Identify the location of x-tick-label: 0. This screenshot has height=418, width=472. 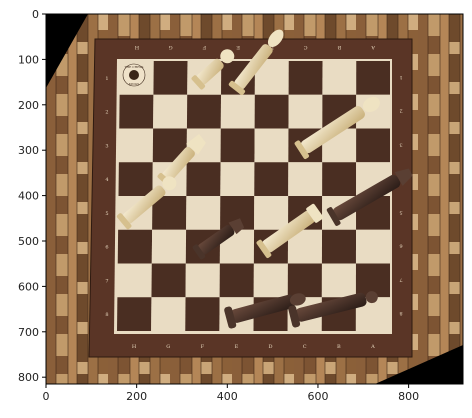
(46, 396).